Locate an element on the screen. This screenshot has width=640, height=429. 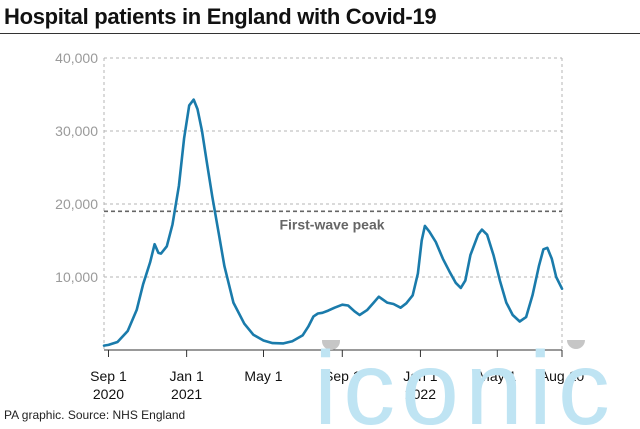
x-tick-label: Aug 10 is located at coordinates (562, 376).